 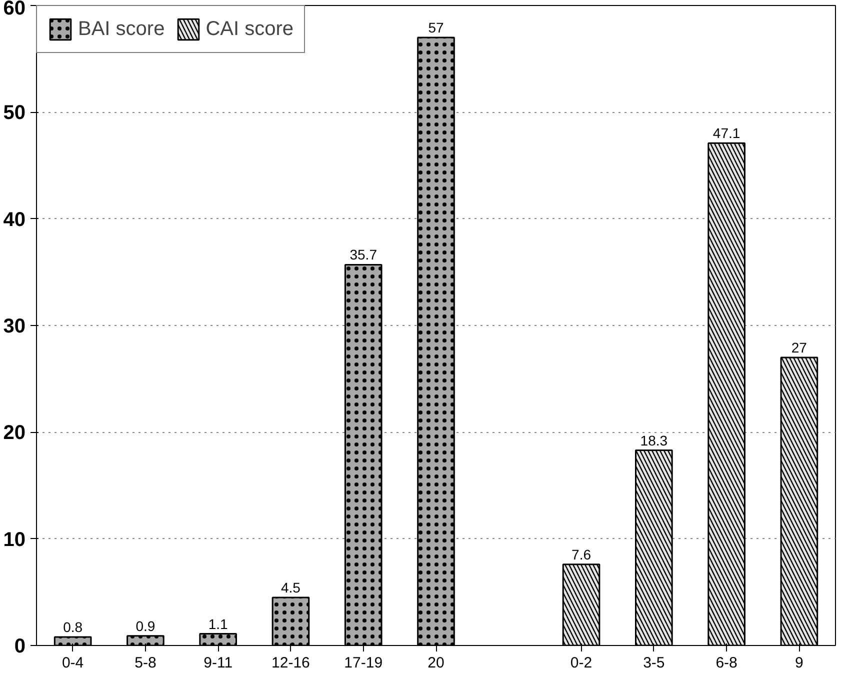 I want to click on x-tick-label: 3-5, so click(x=654, y=663).